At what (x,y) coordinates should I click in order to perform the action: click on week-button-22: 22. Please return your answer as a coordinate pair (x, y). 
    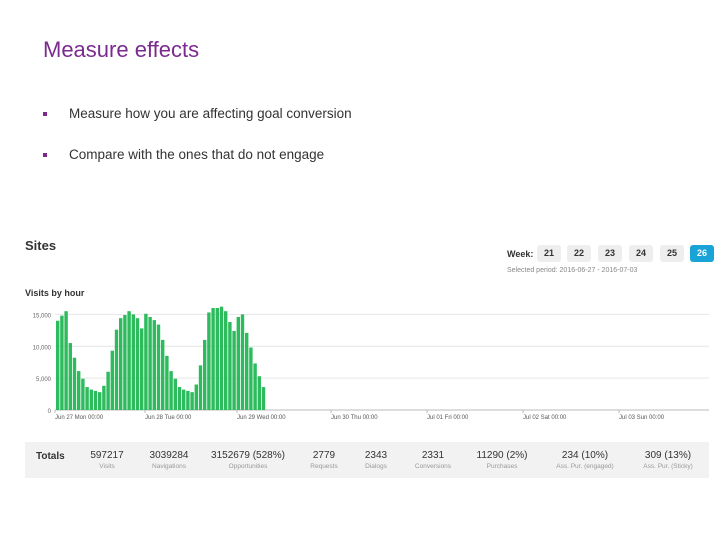
    Looking at the image, I should click on (579, 253).